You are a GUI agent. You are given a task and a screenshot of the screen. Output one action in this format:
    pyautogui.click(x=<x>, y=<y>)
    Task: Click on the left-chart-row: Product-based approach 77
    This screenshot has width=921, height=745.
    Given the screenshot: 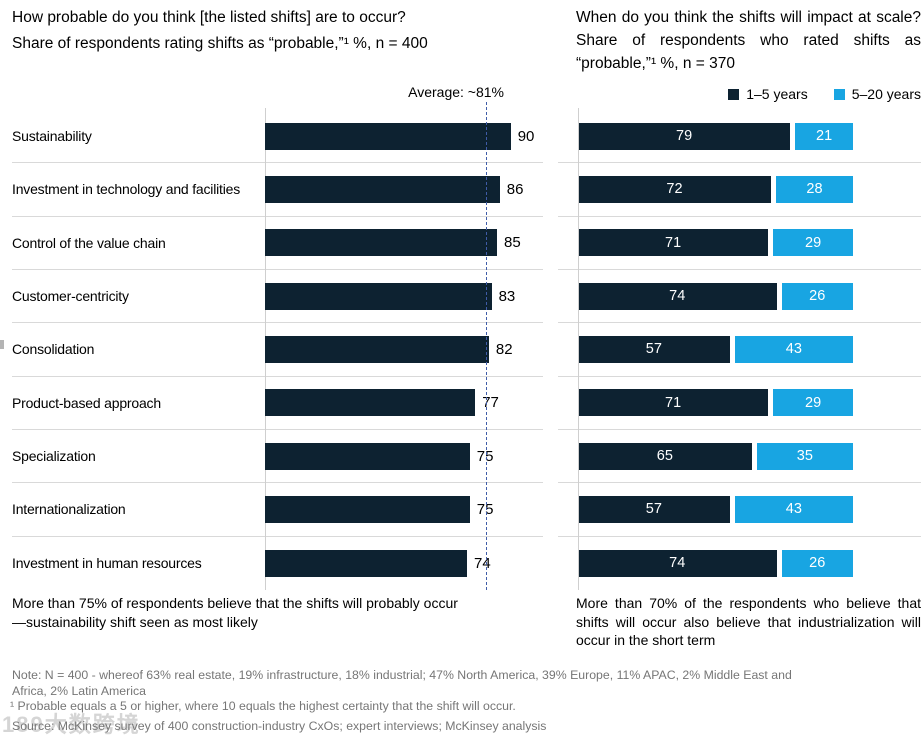 What is the action you would take?
    pyautogui.click(x=277, y=403)
    